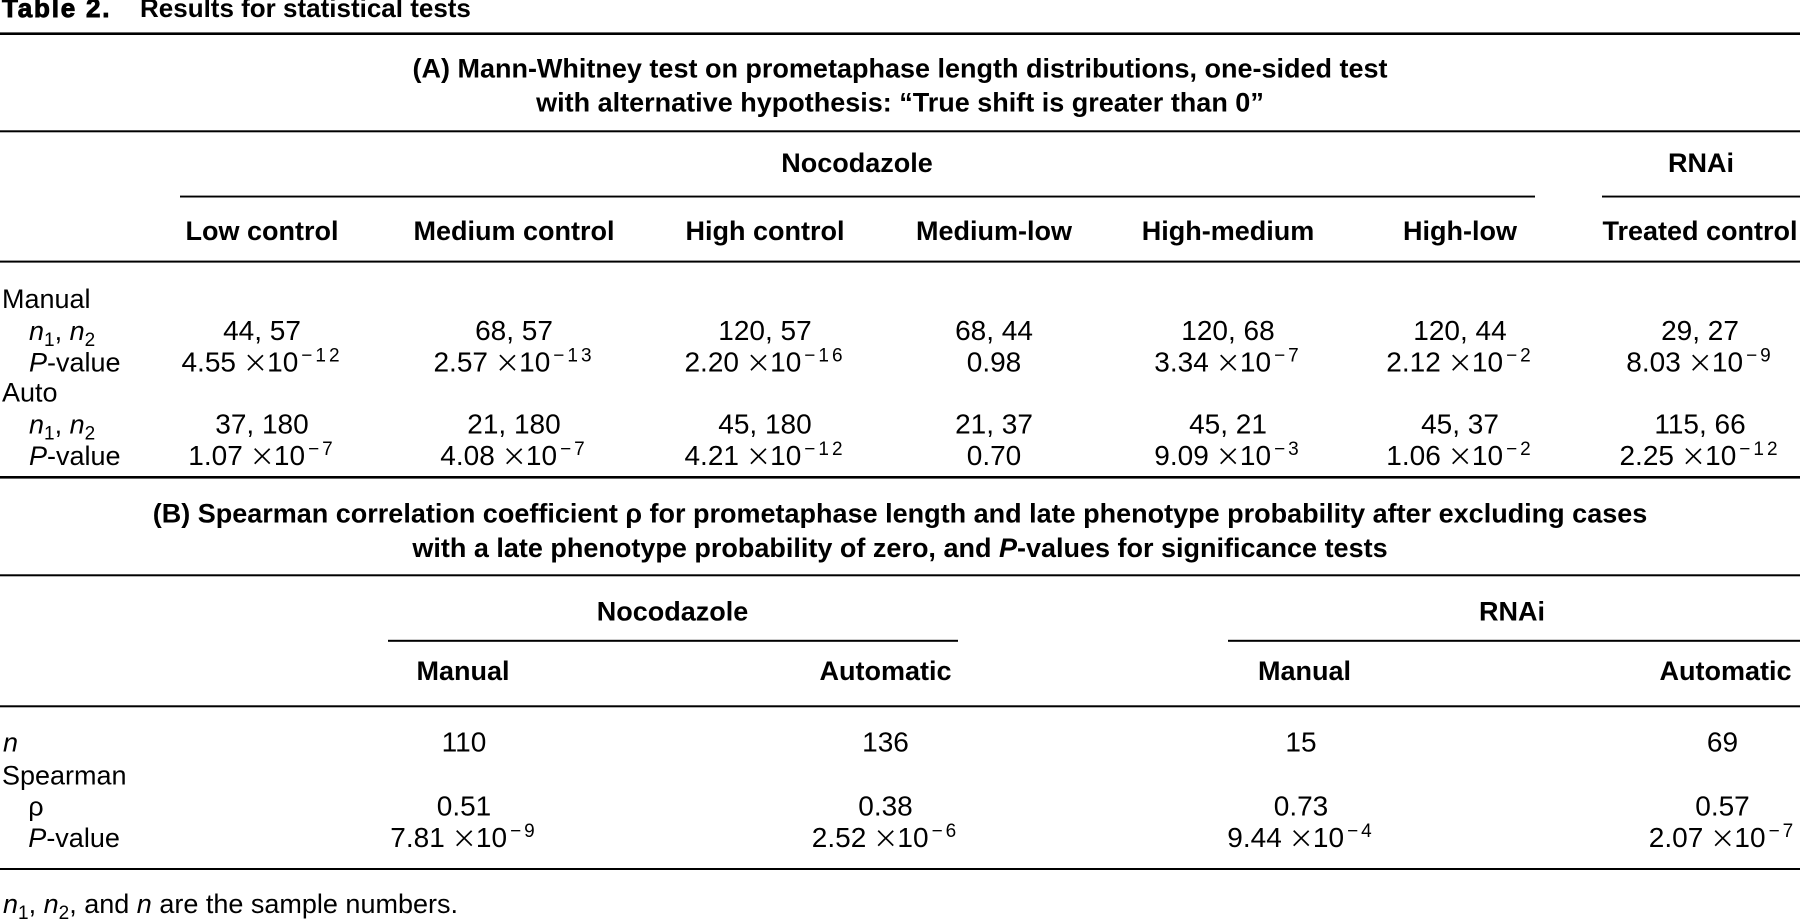  I want to click on svg-text:n1, n2, and n are the sample n: n1, n2, and n are the sample numbers., so click(230, 905).